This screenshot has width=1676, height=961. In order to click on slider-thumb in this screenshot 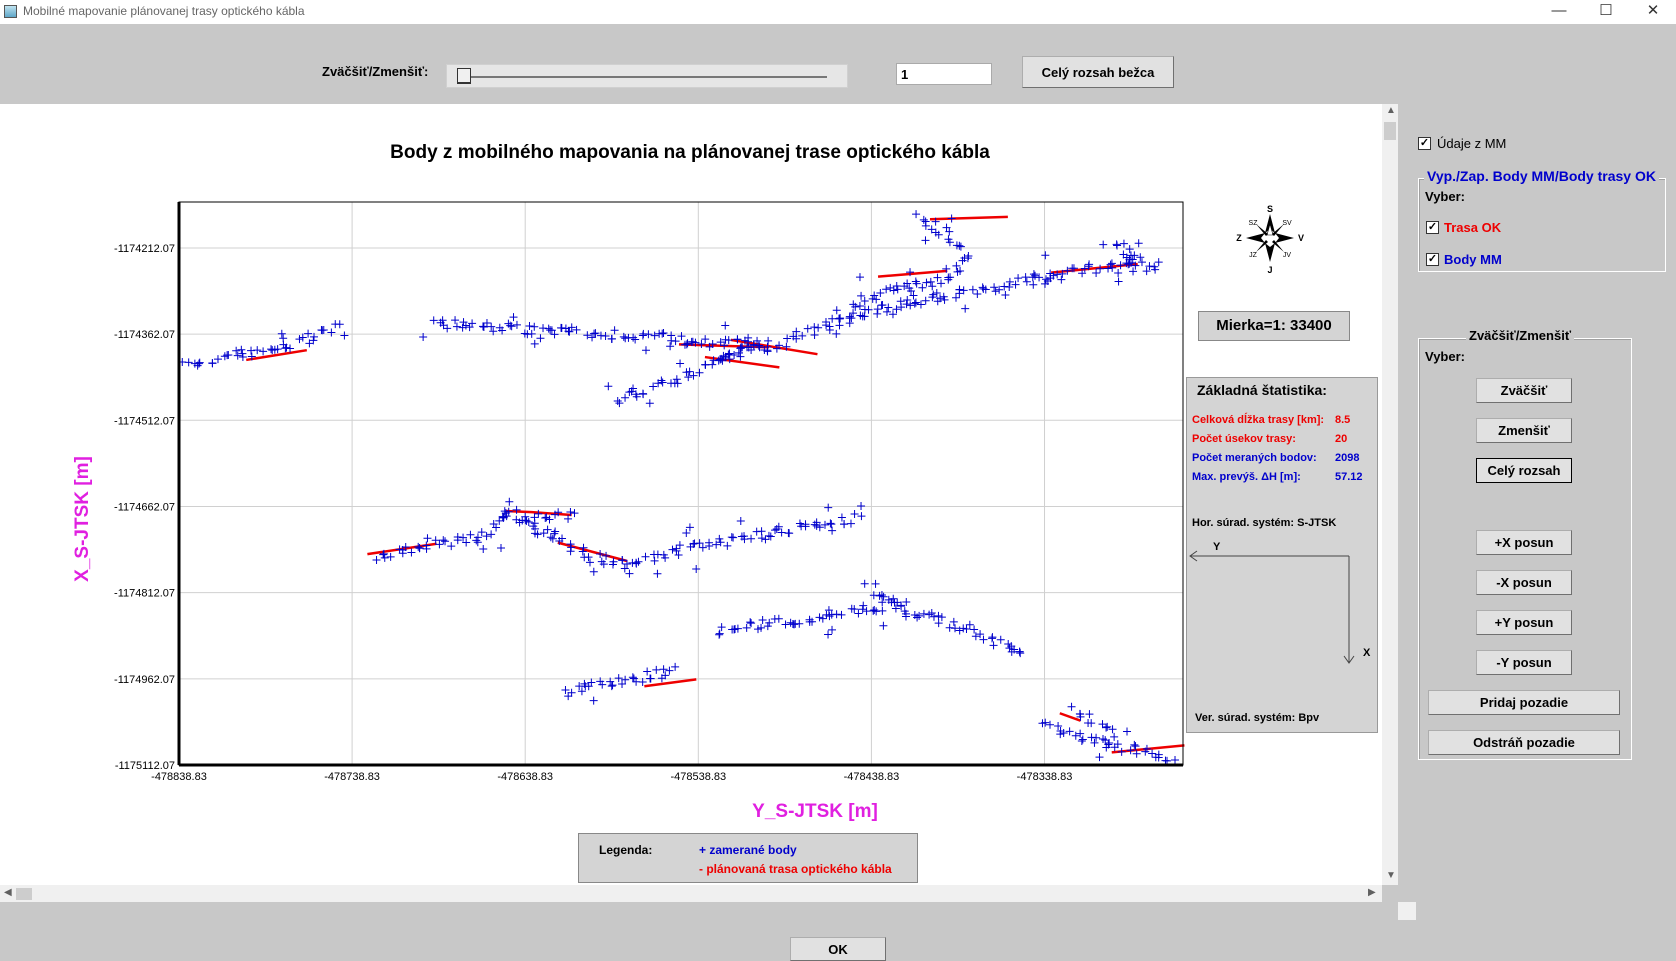, I will do `click(464, 76)`.